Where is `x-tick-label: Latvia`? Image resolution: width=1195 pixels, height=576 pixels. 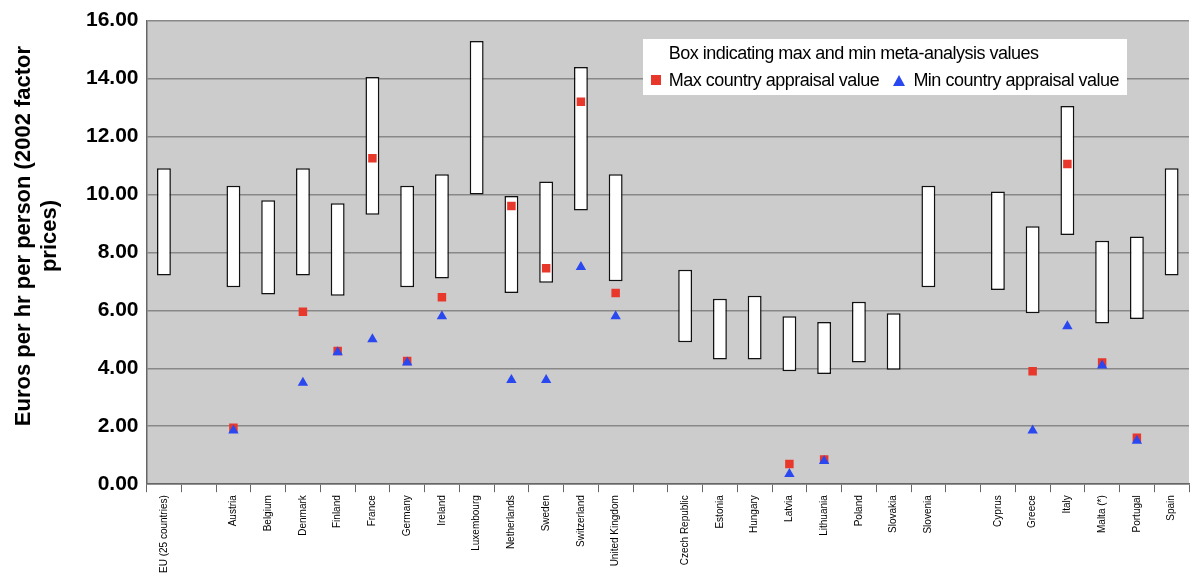 x-tick-label: Latvia is located at coordinates (789, 508).